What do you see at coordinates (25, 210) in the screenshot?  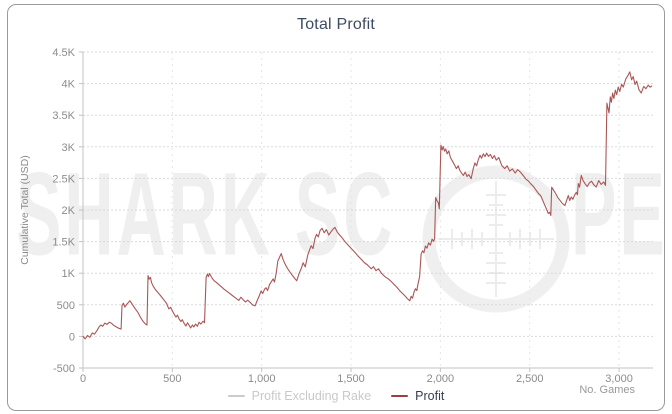 I see `y-axis-title: Cumulative Total (USD)` at bounding box center [25, 210].